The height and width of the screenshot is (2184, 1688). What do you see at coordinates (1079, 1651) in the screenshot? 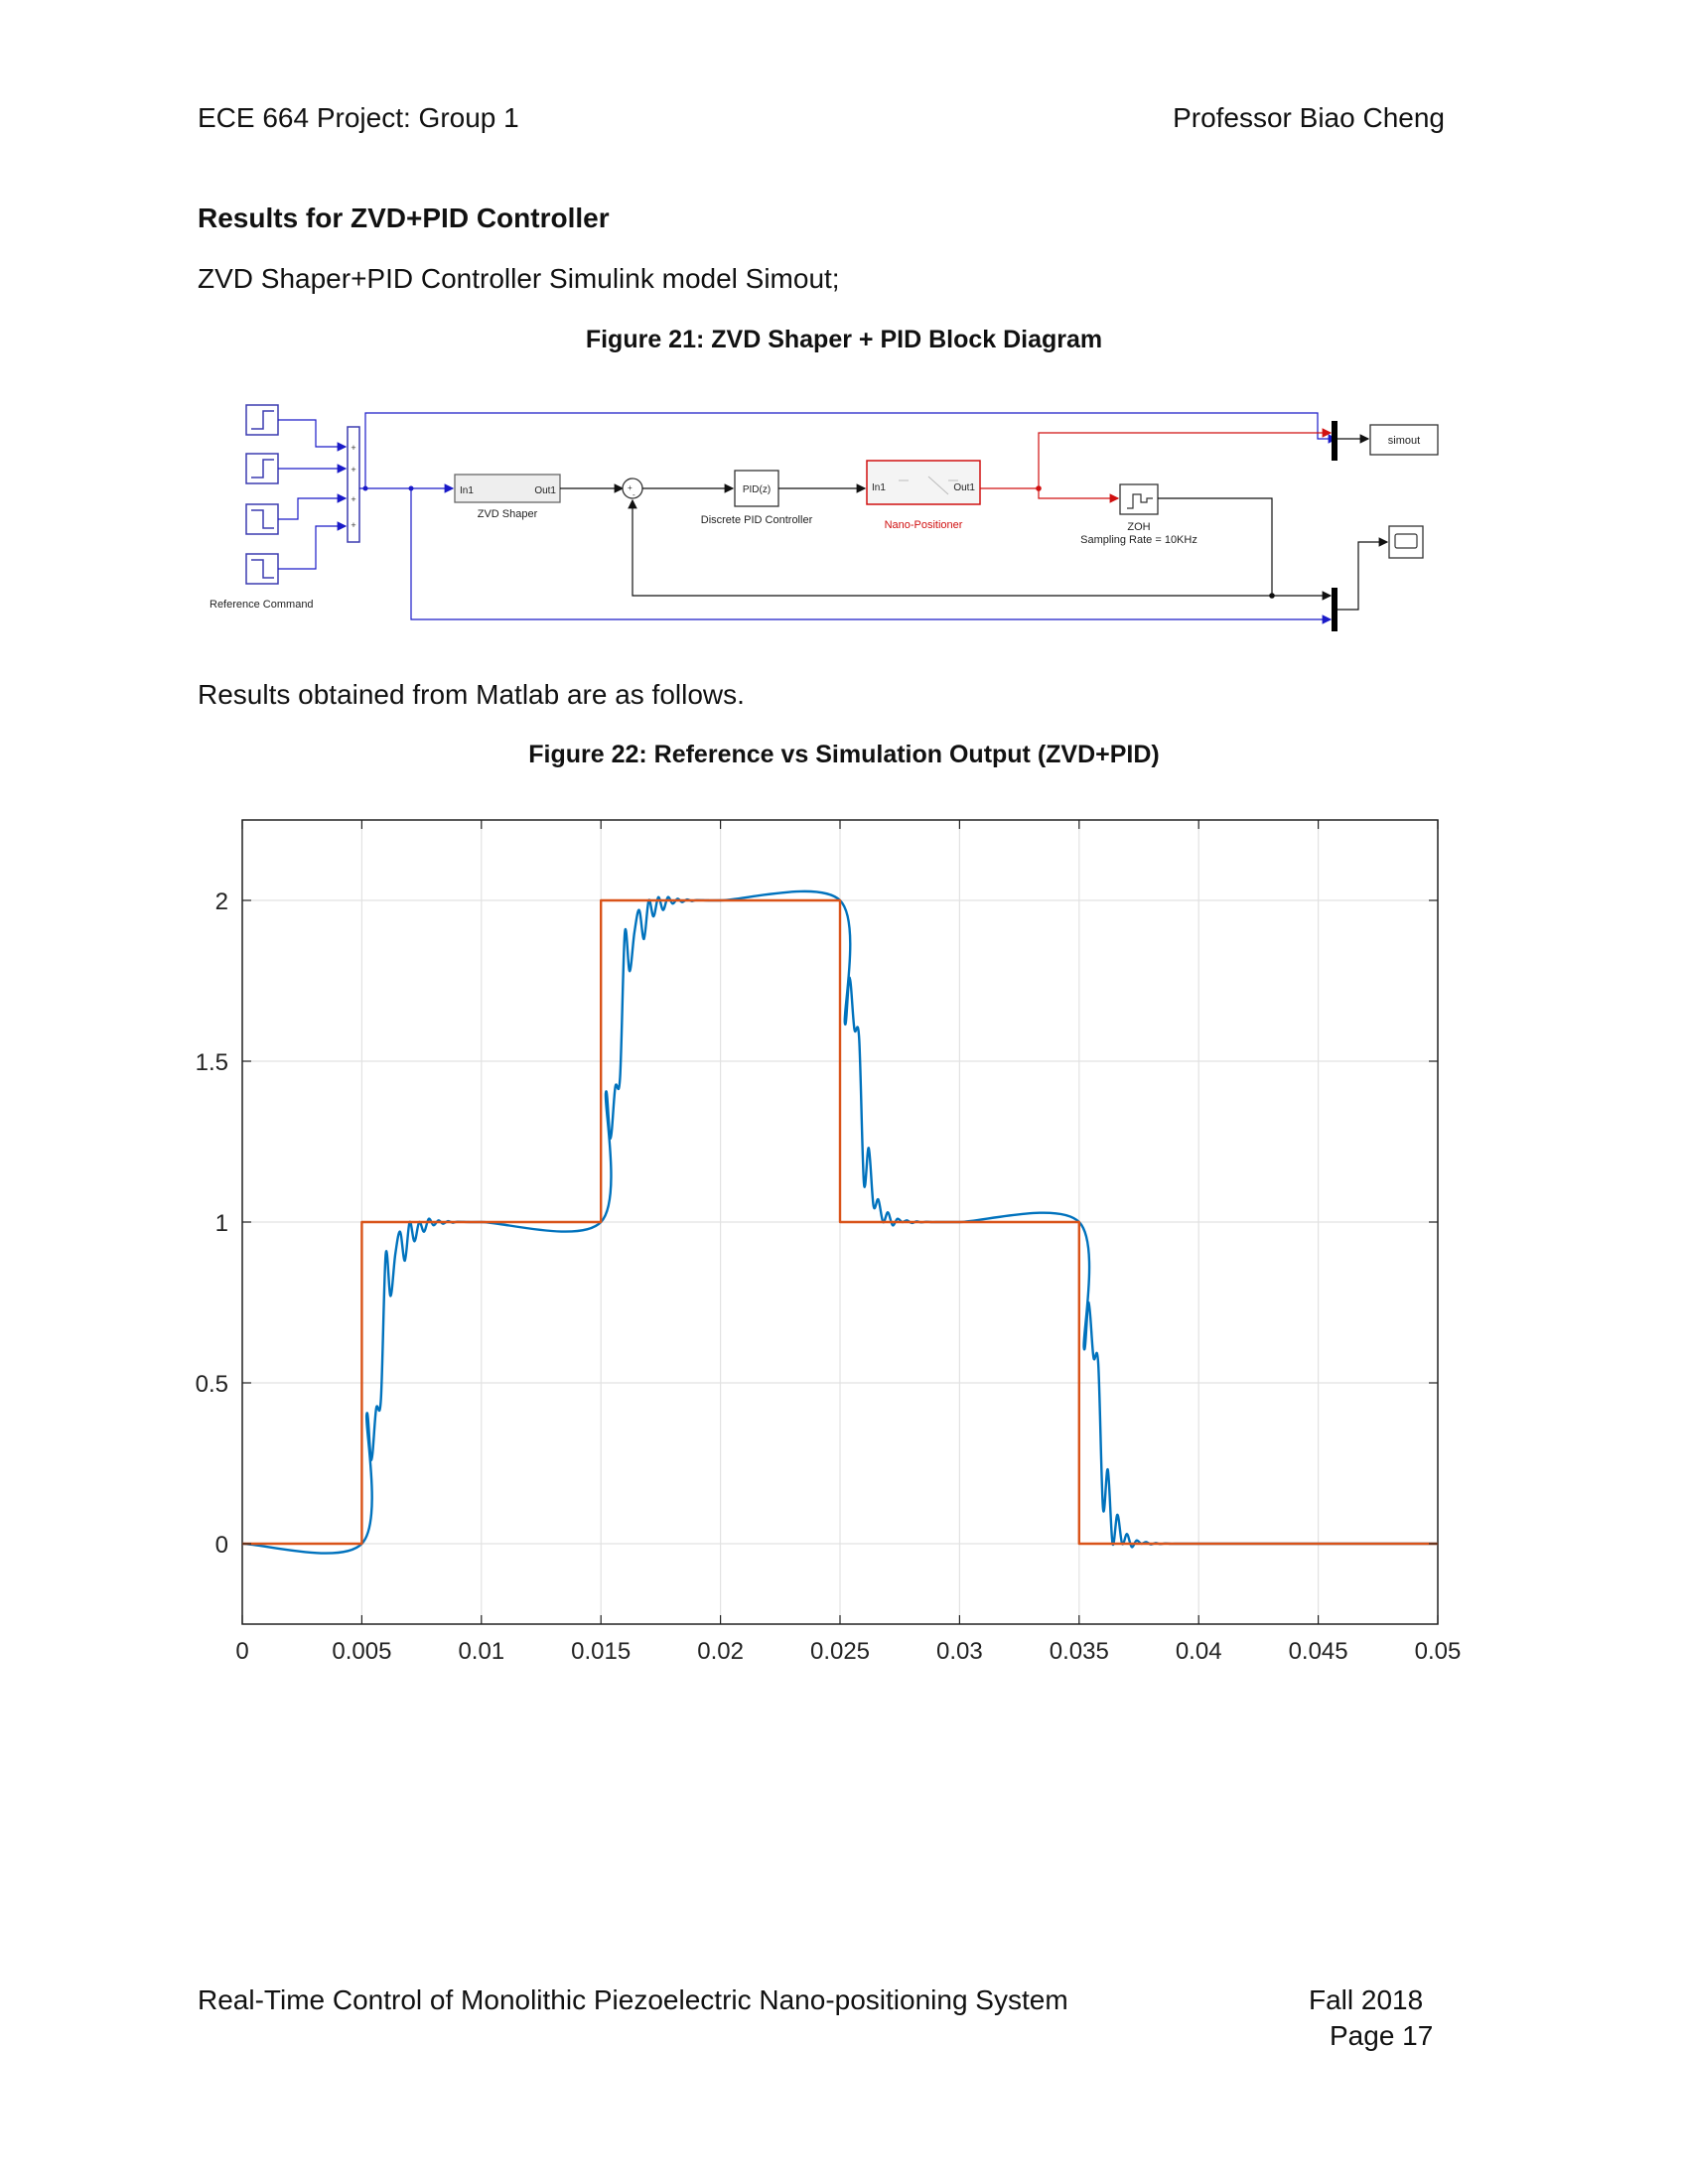
I see `x-tick-label: 0.035` at bounding box center [1079, 1651].